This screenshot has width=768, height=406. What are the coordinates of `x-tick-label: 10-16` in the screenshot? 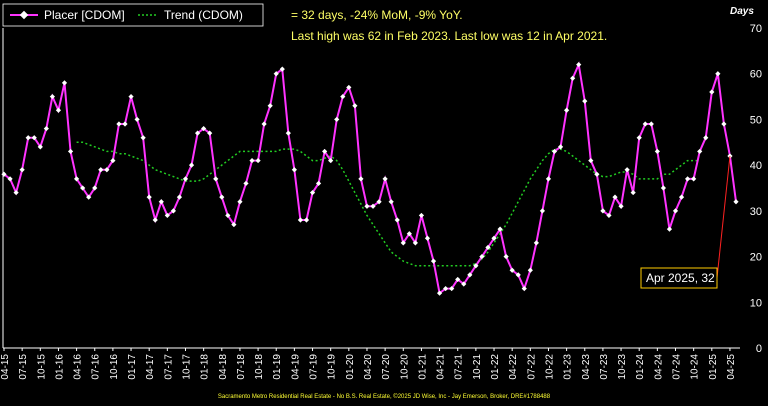 It's located at (114, 367).